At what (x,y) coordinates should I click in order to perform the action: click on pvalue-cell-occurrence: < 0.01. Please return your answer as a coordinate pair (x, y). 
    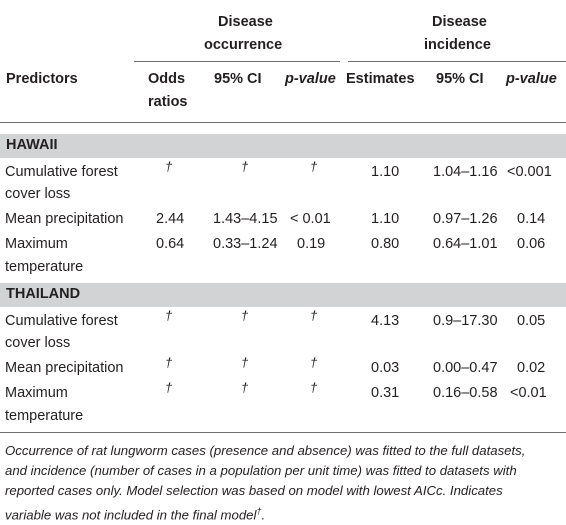
    Looking at the image, I should click on (310, 219).